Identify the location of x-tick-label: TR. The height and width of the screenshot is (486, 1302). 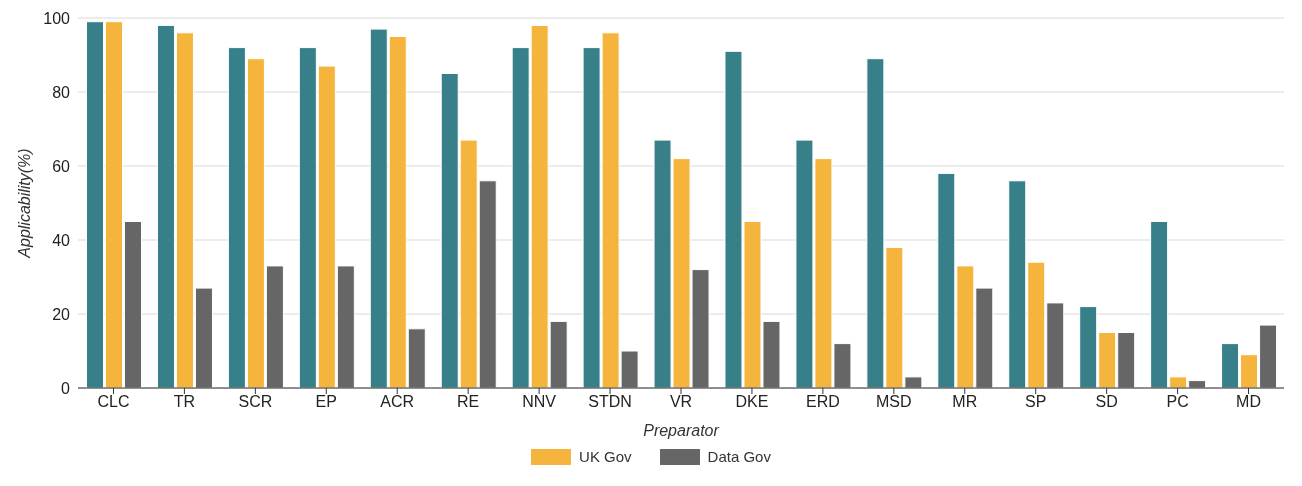
(184, 402).